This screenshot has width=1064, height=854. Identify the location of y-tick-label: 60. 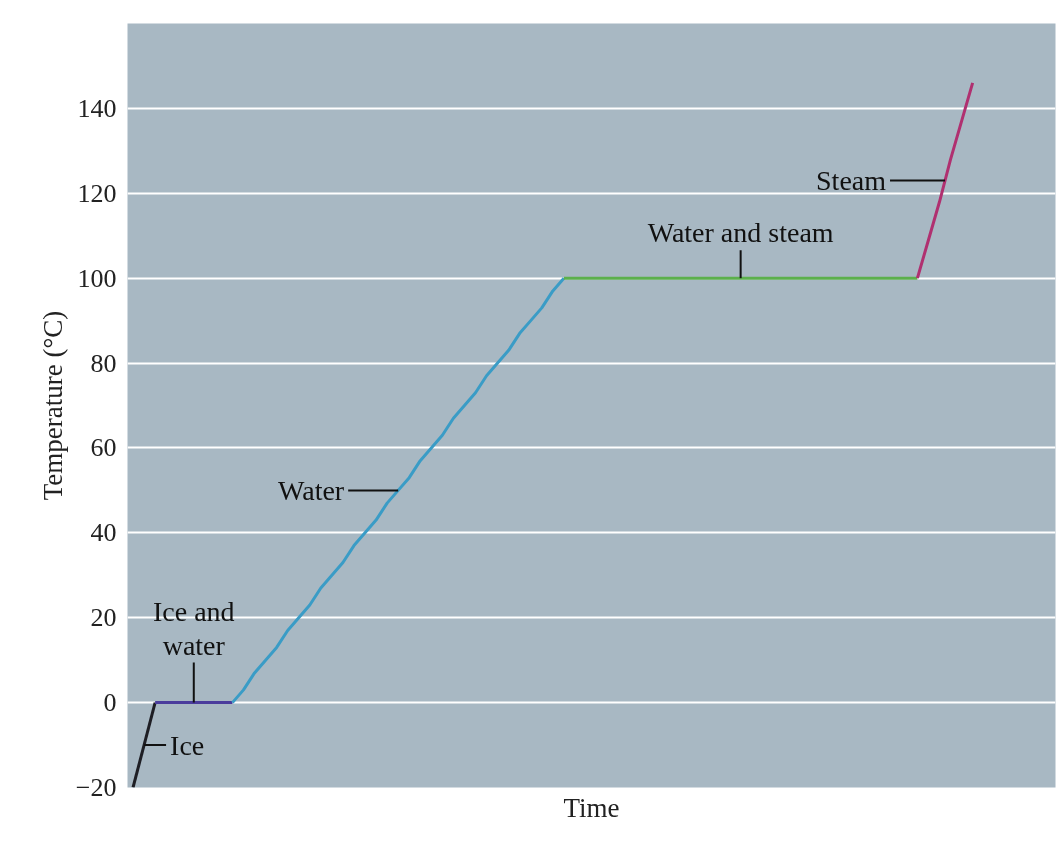
(103, 448).